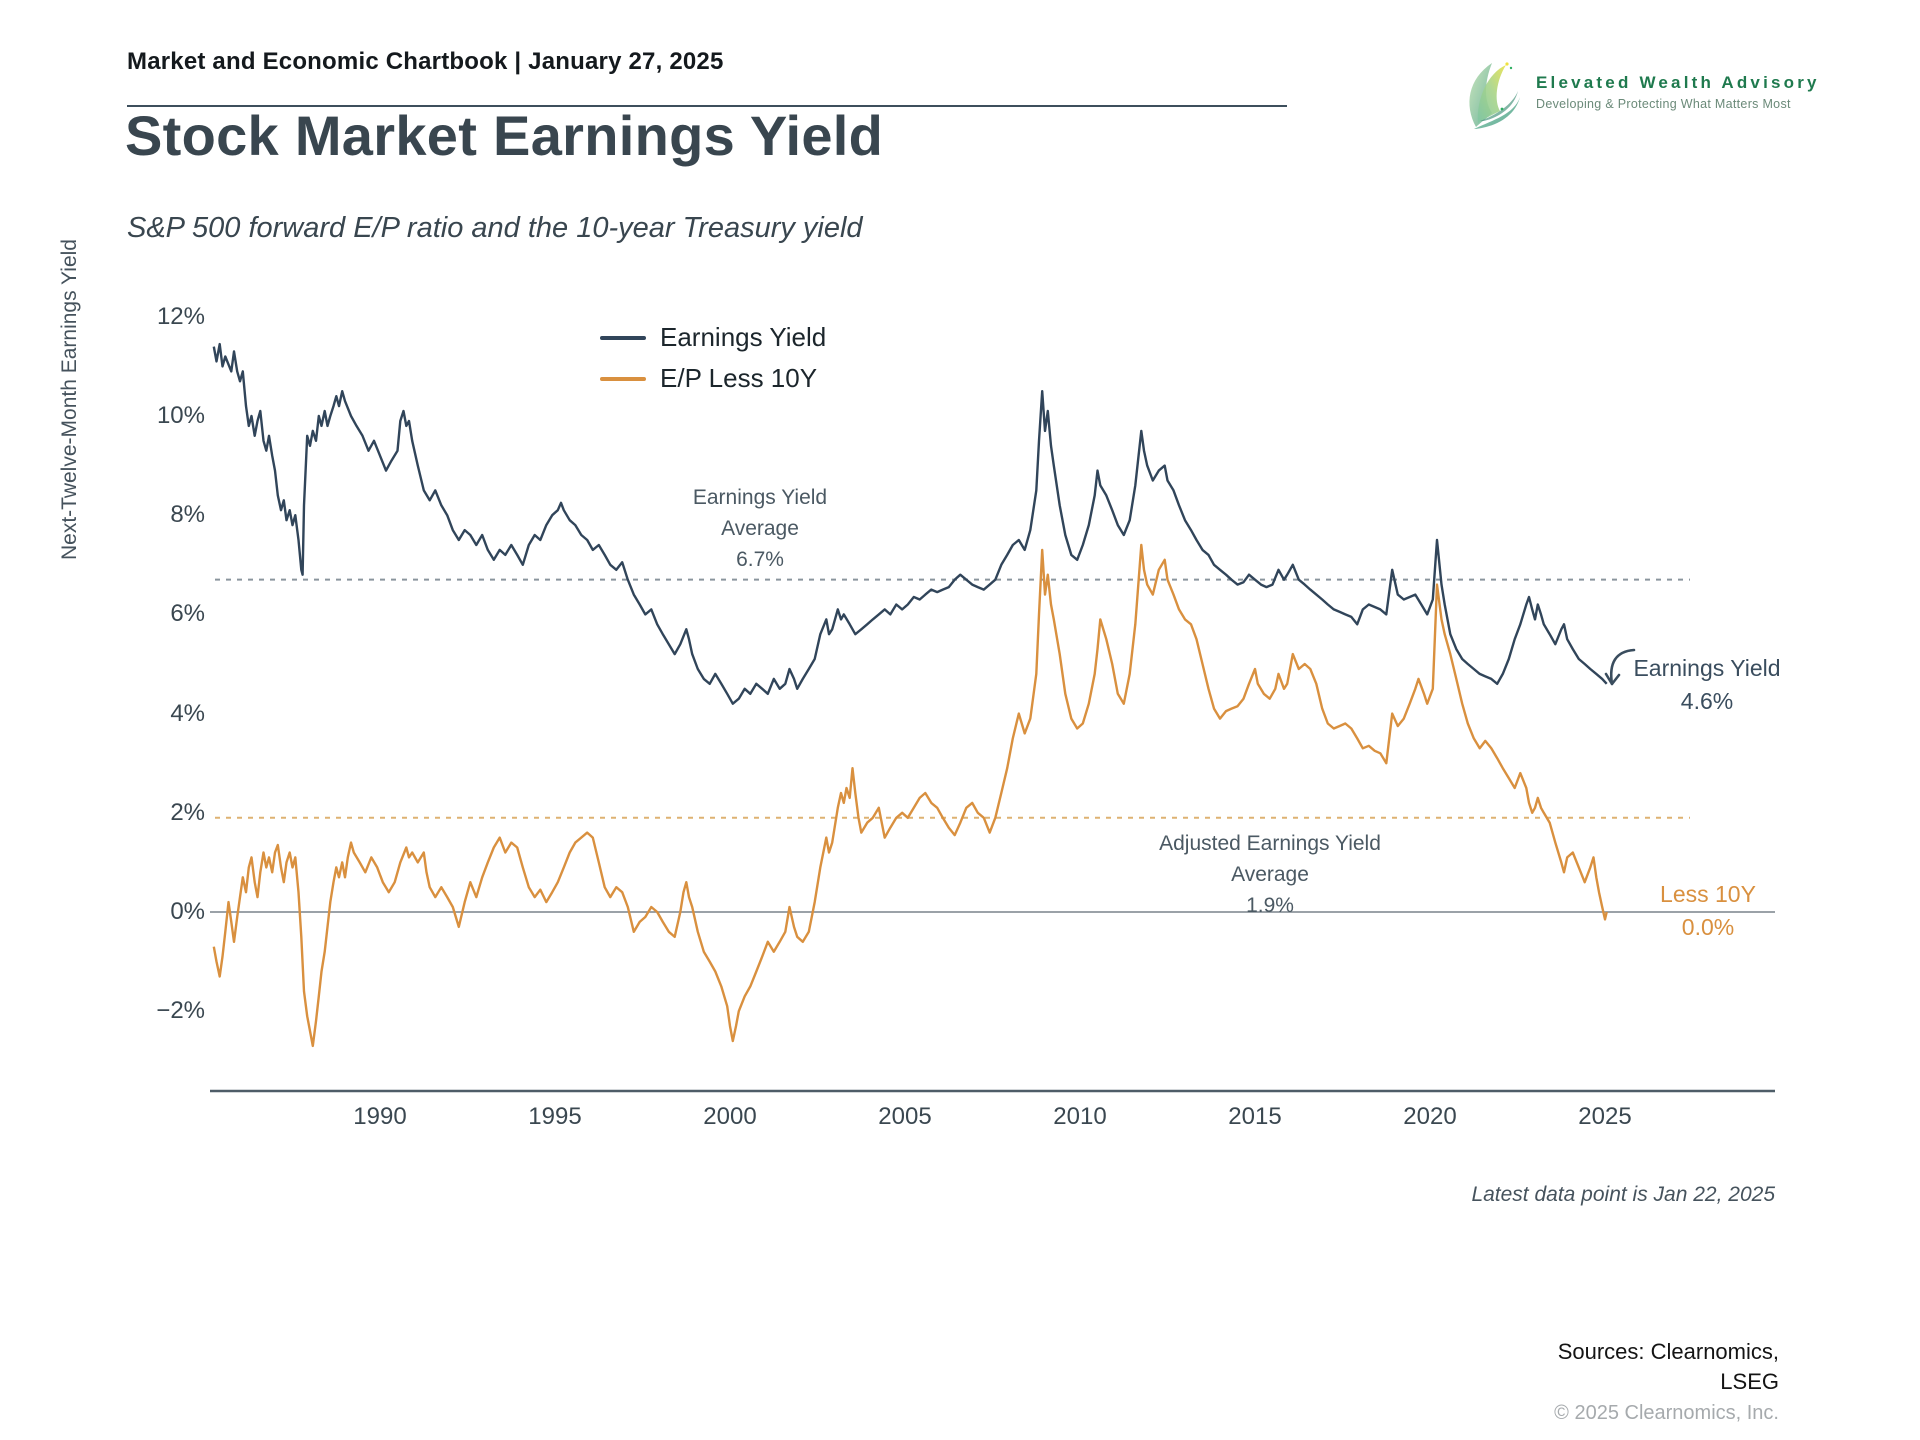 This screenshot has width=1920, height=1440. Describe the element at coordinates (1678, 82) in the screenshot. I see `logo-company-name: Elevated Wealth Advisory` at that location.